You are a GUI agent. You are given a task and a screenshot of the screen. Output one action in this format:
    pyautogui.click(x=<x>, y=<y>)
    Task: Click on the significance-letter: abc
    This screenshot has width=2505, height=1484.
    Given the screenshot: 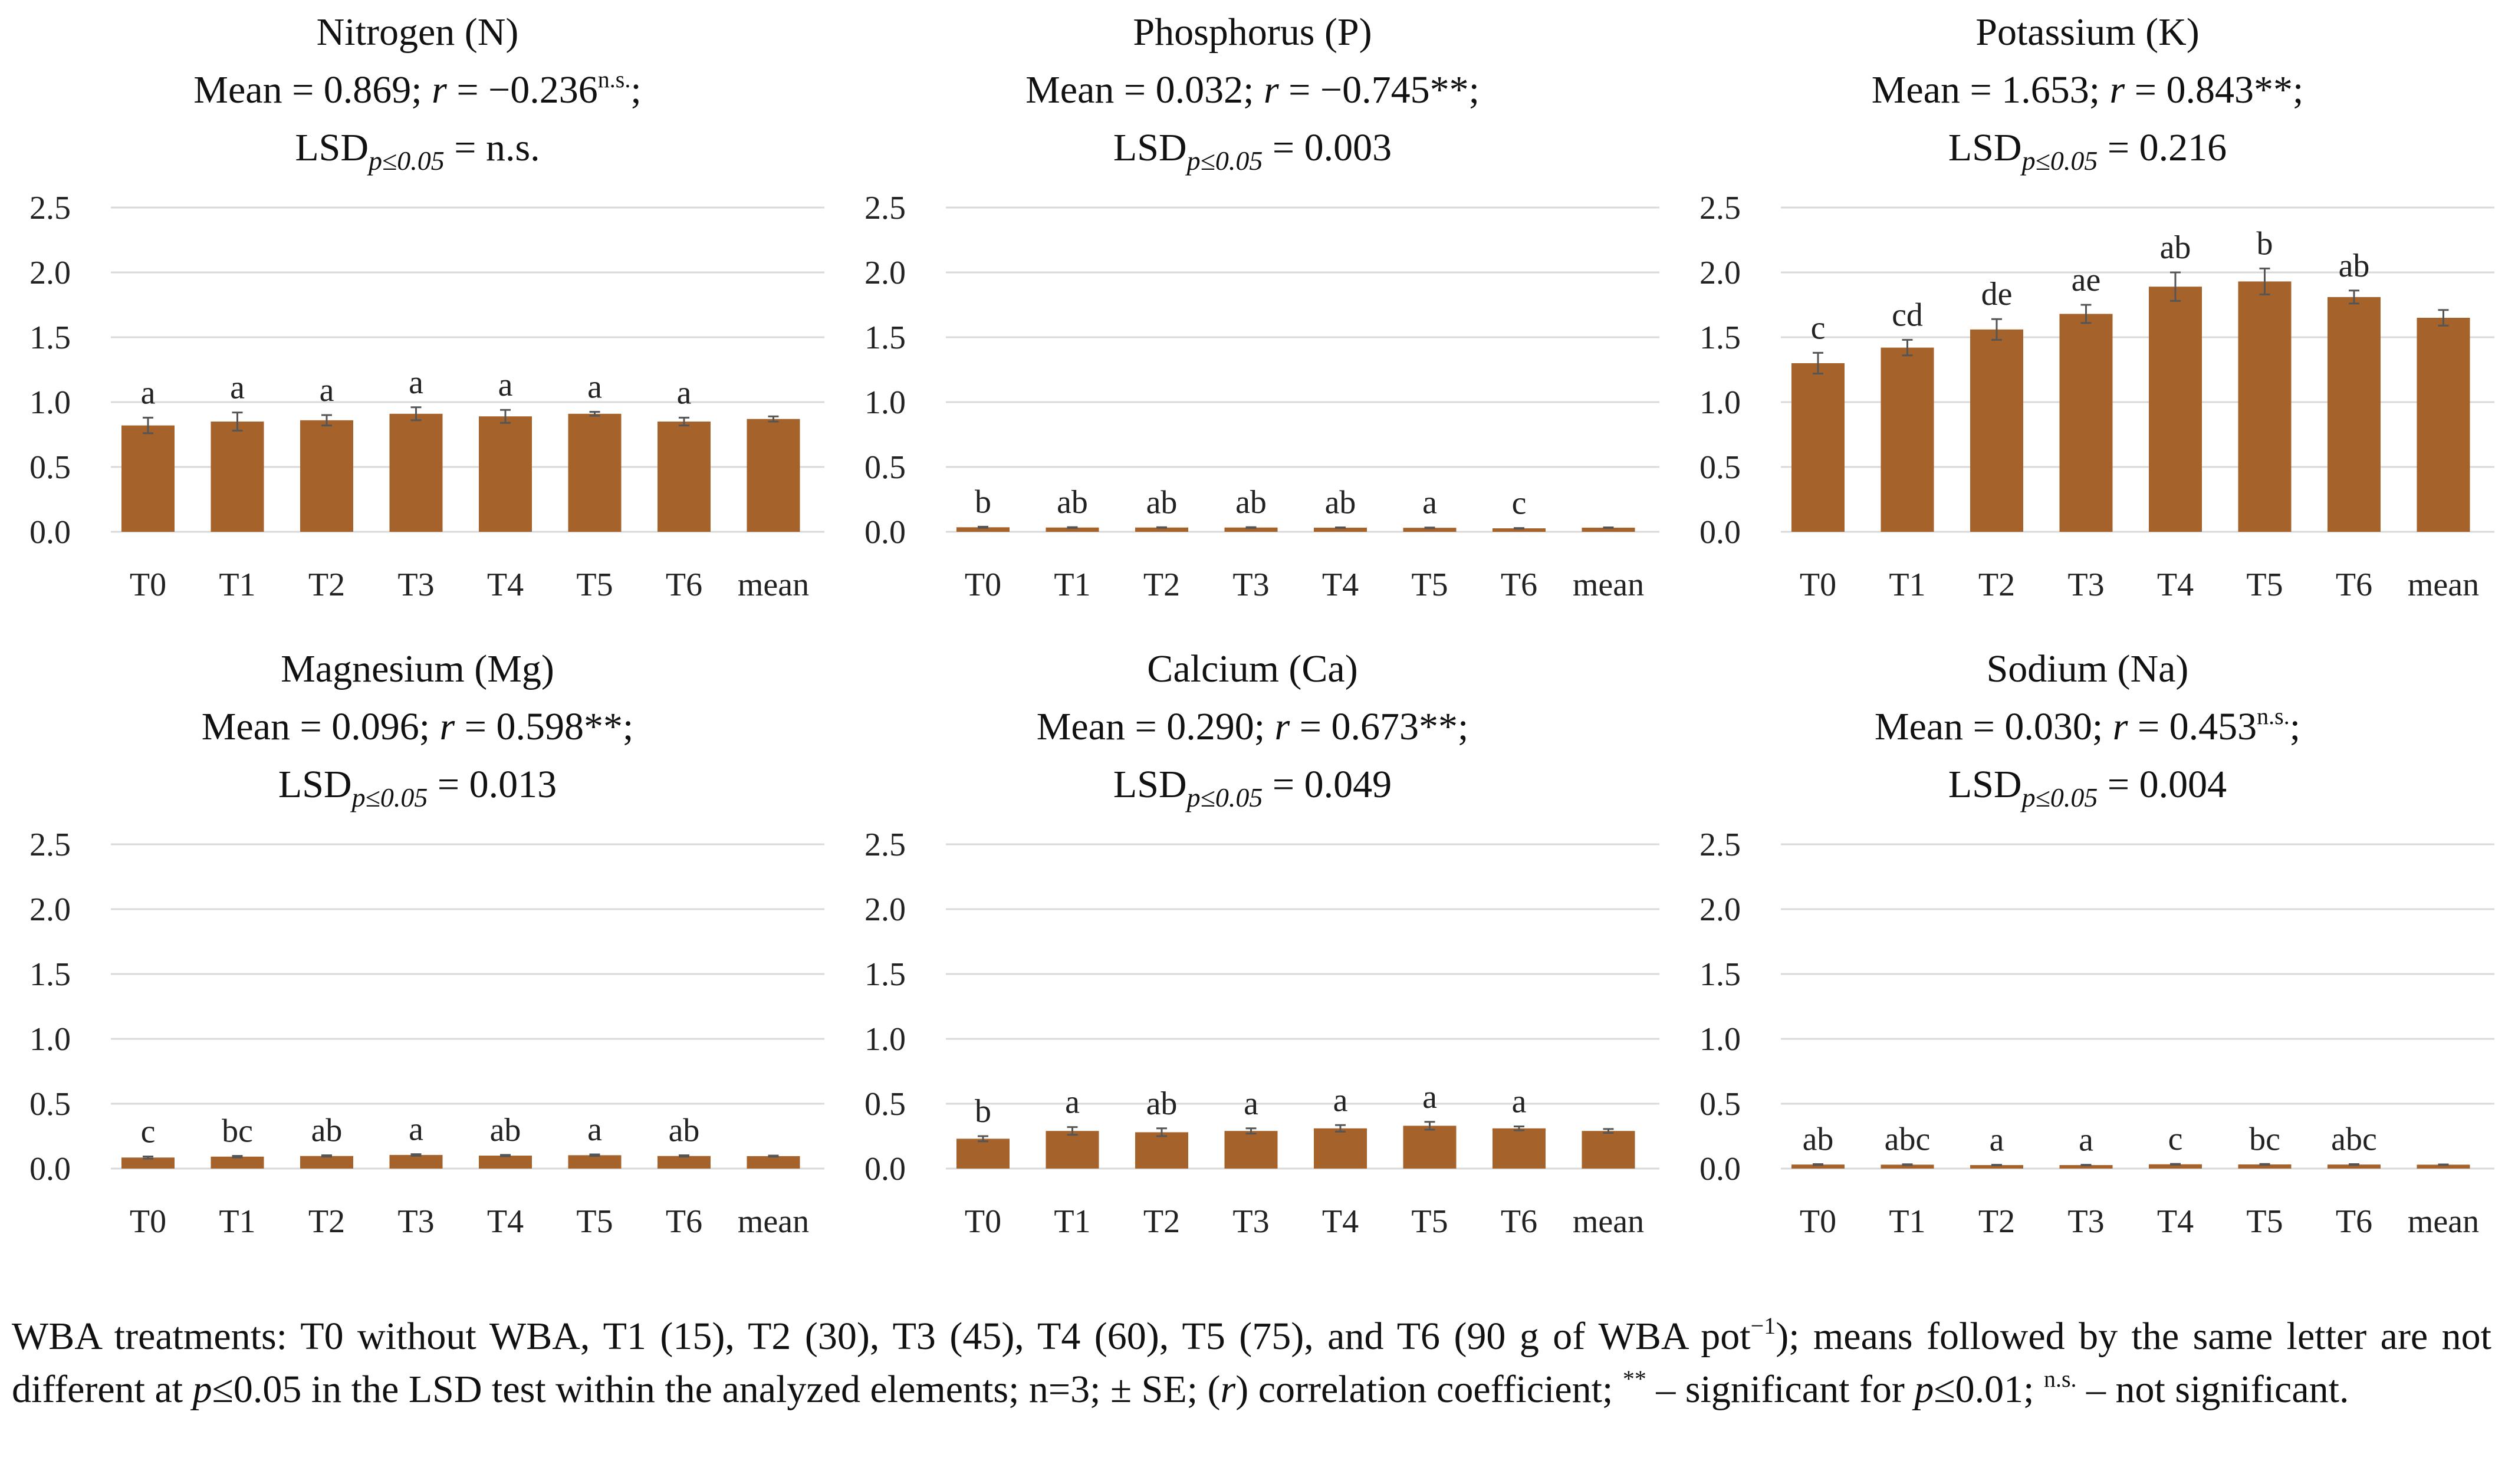 What is the action you would take?
    pyautogui.click(x=1908, y=1139)
    